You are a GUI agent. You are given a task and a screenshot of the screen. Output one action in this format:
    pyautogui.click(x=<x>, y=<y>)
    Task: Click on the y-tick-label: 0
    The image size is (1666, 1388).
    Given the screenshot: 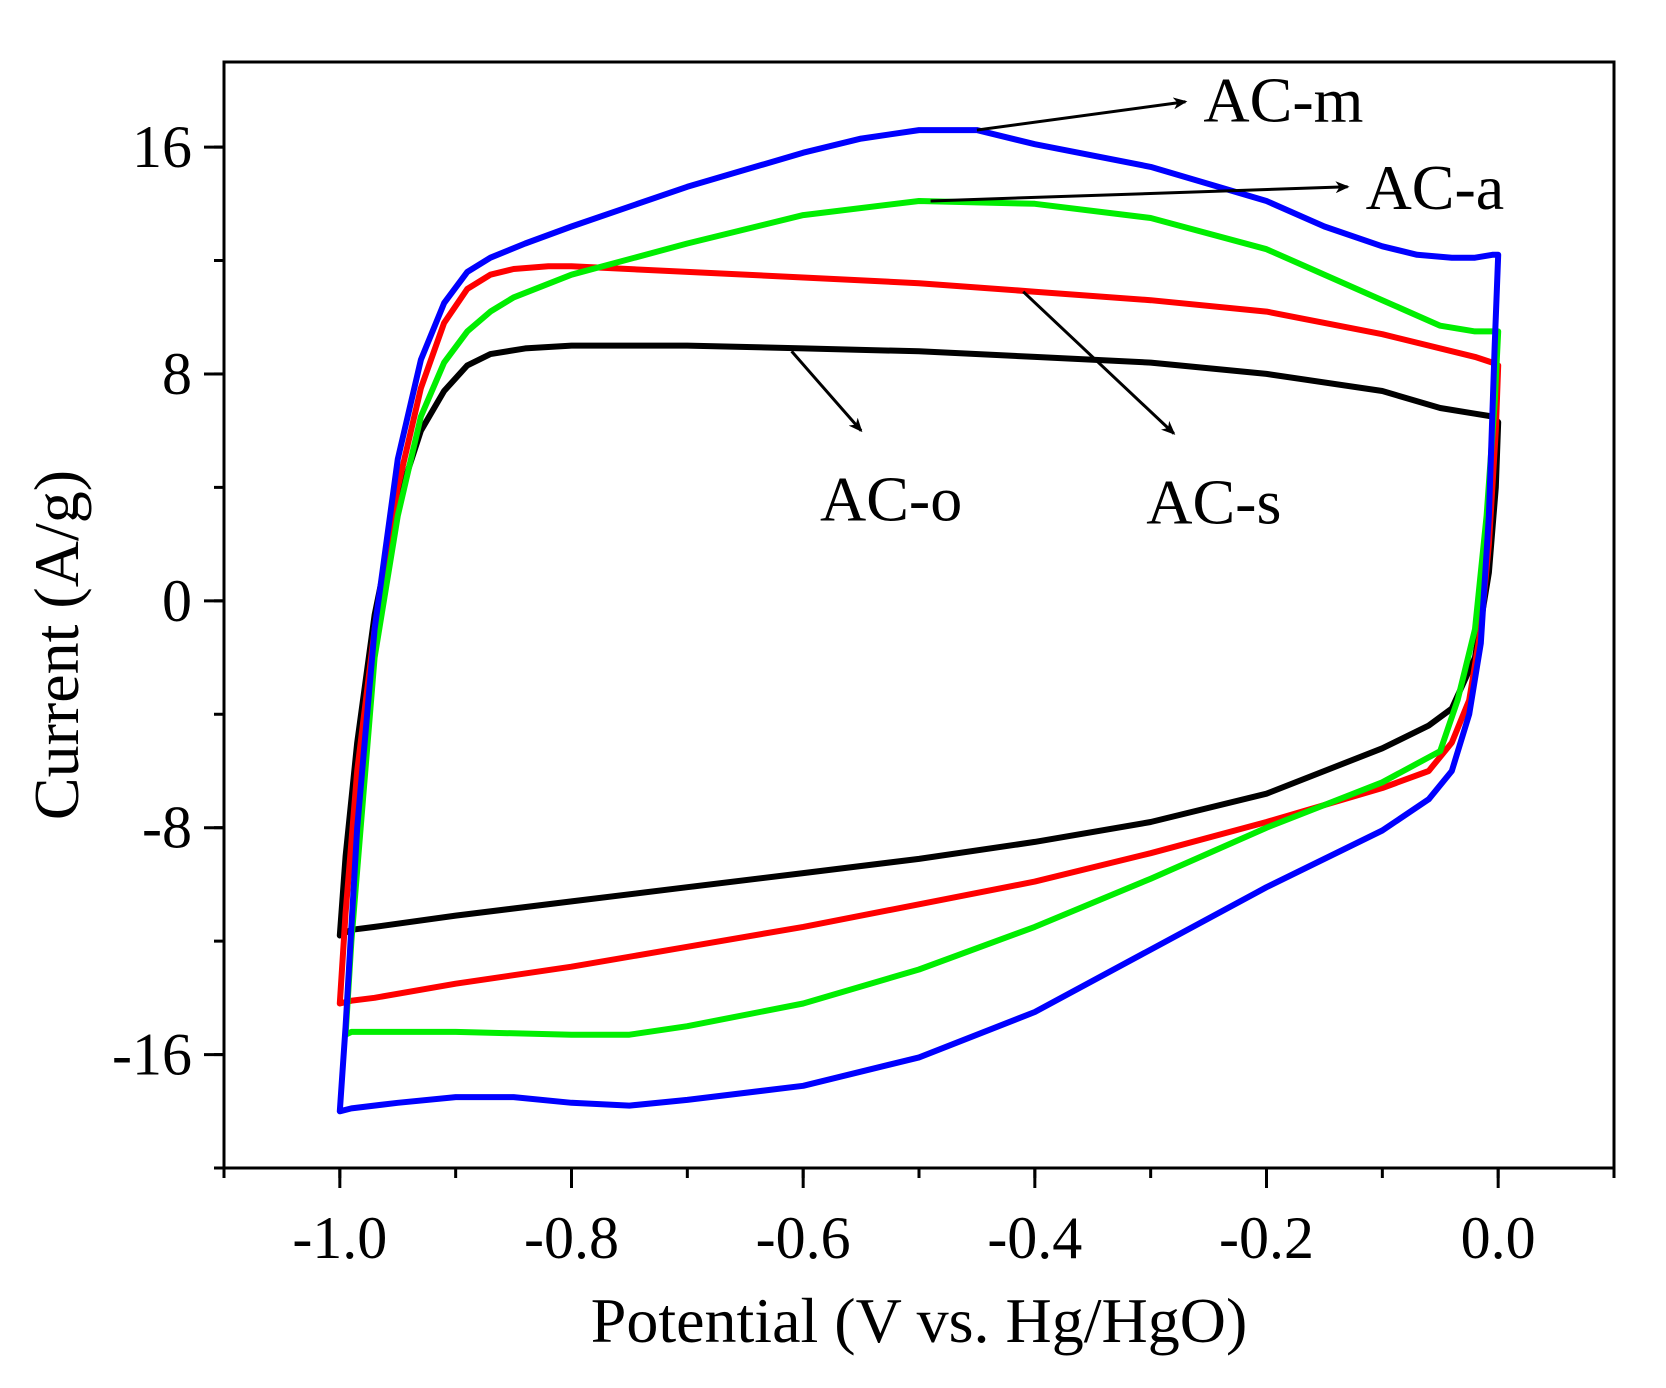 What is the action you would take?
    pyautogui.click(x=177, y=601)
    